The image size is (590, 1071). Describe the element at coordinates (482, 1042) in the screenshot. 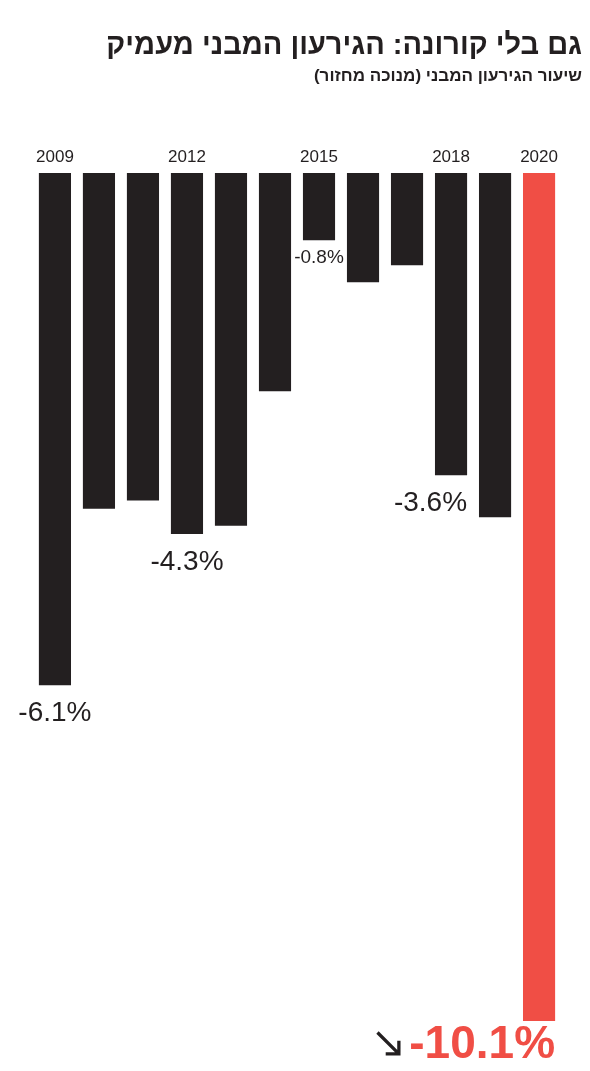

I see `data-label: -10.1%` at that location.